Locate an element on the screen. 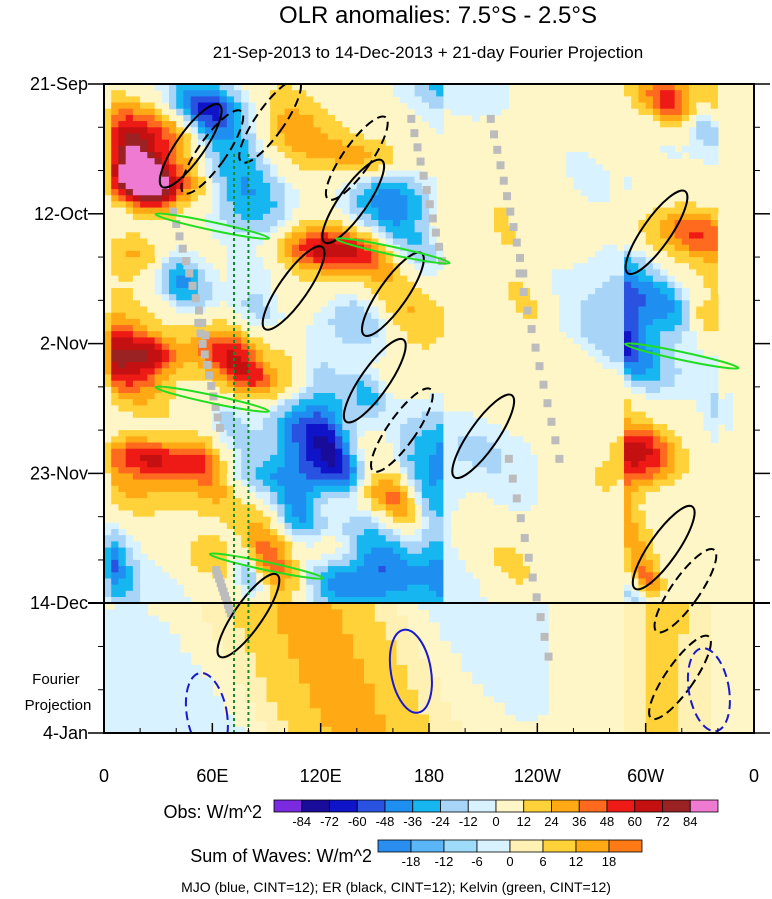 The height and width of the screenshot is (899, 772). x-axis: 0 60E 120E 180 120W 60W 0 is located at coordinates (429, 754).